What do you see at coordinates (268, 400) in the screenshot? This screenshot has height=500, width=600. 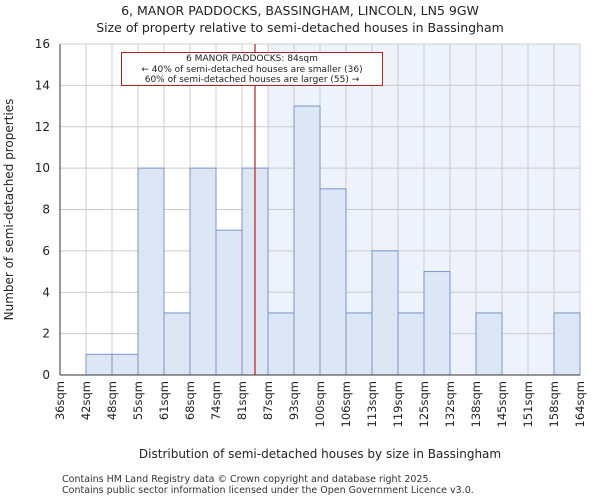 I see `x-tick-label: 87sqm` at bounding box center [268, 400].